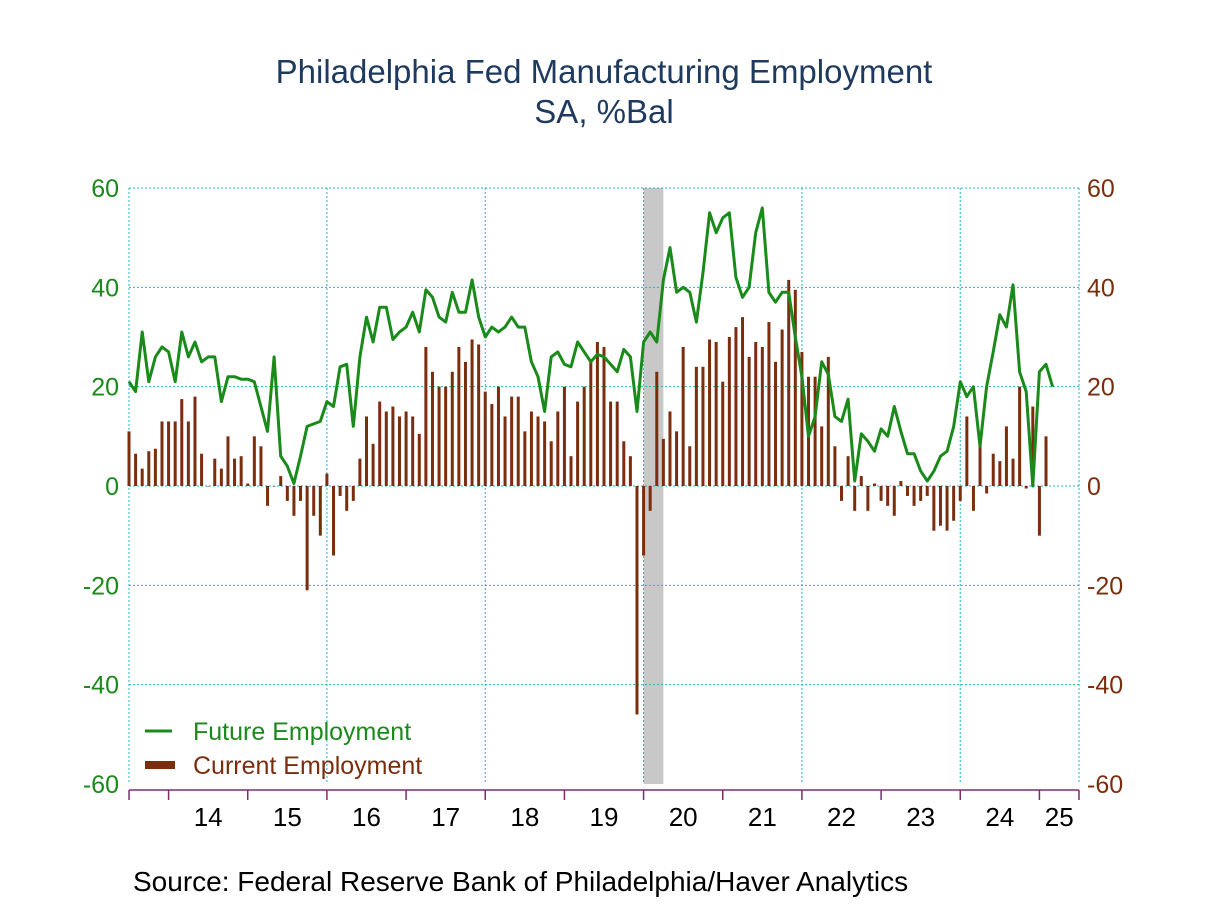 The width and height of the screenshot is (1208, 906). I want to click on x-tick-label: 15, so click(287, 817).